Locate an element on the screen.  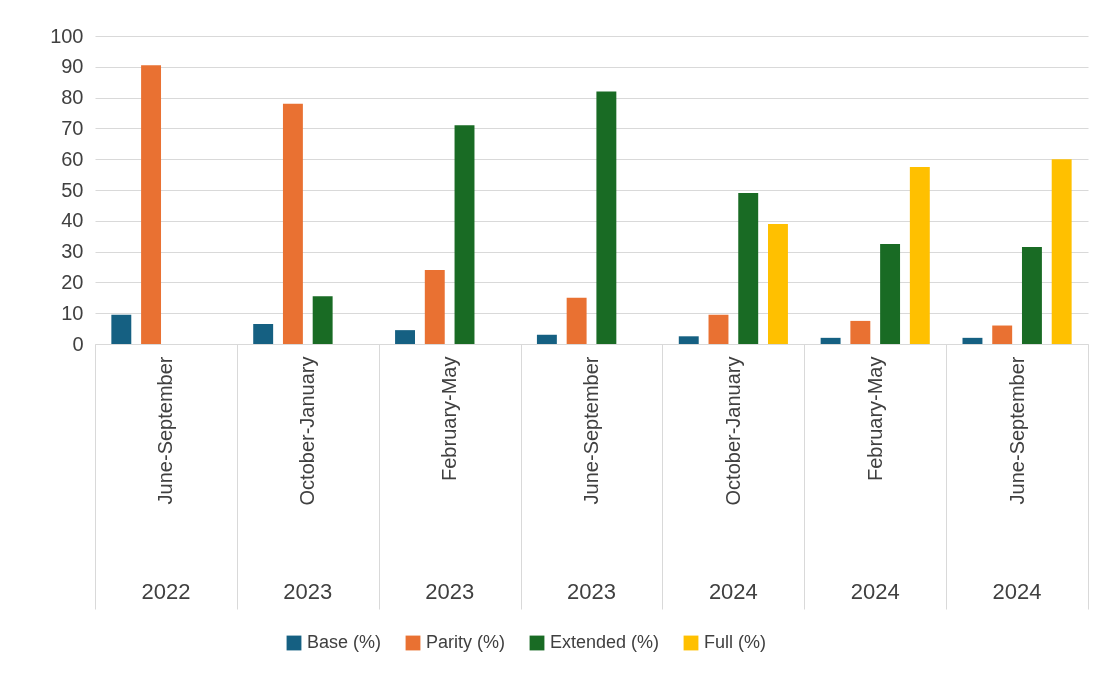
category-label: October-January 2023 is located at coordinates (308, 480).